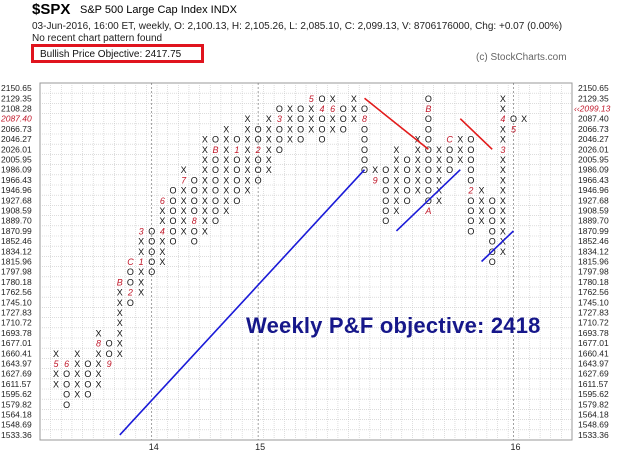 The width and height of the screenshot is (640, 464). I want to click on price-objective-label: Bullish Price Objective: 2417.75, so click(111, 54).